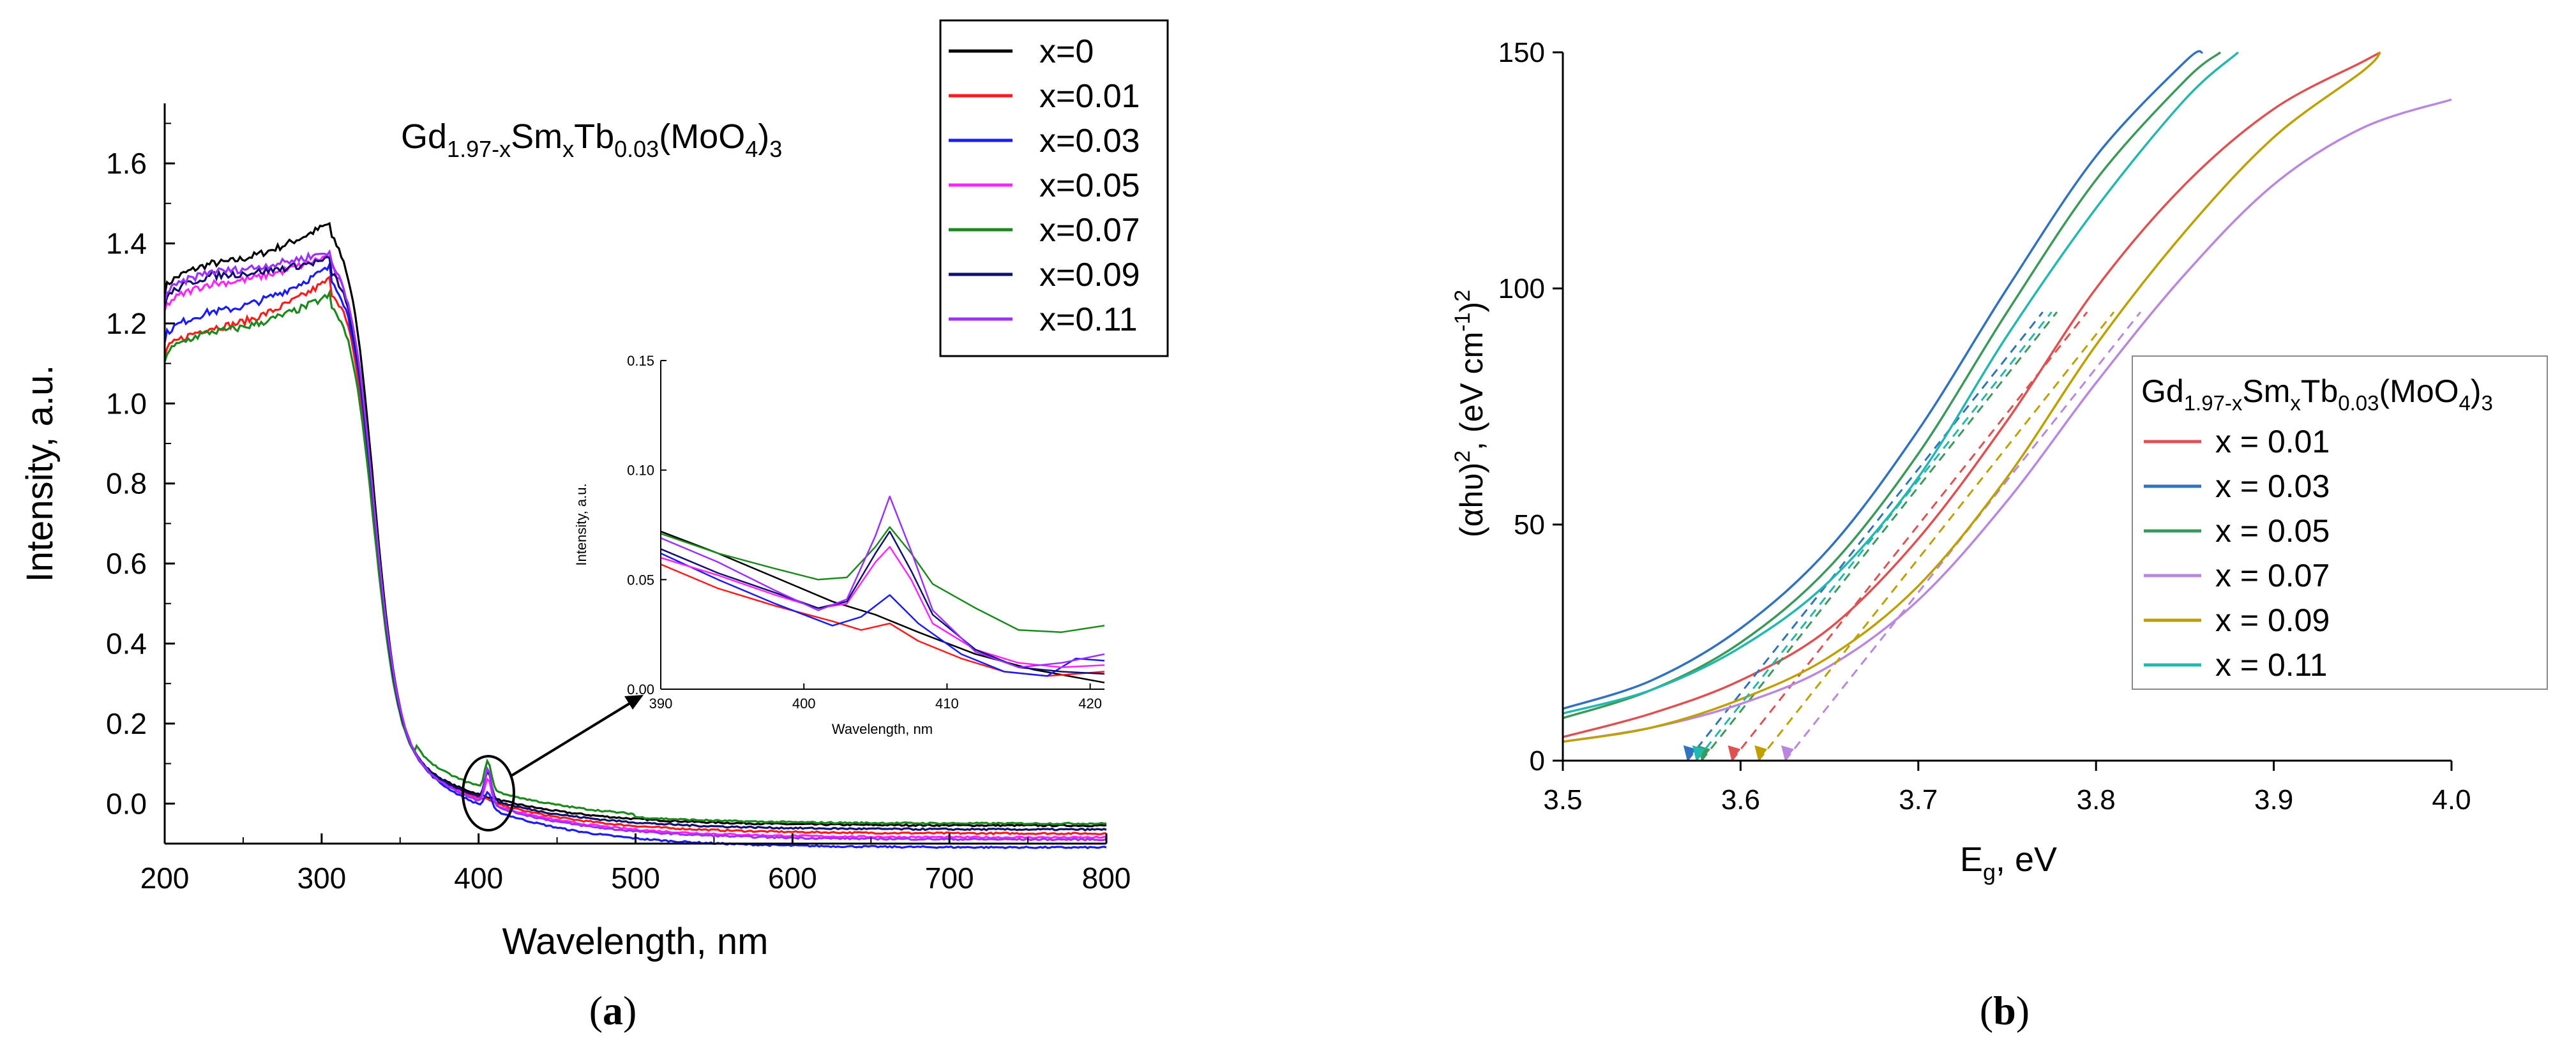 The width and height of the screenshot is (2576, 1051). I want to click on main-y-tick-label: 1.4, so click(126, 244).